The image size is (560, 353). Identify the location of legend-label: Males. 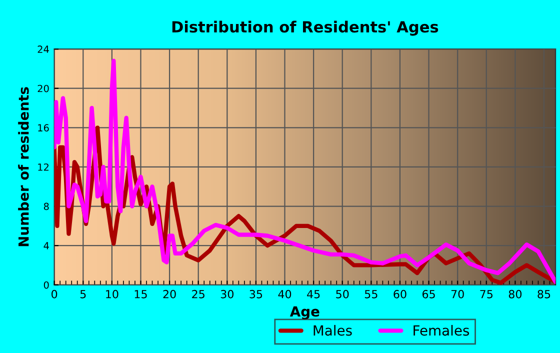
(333, 330).